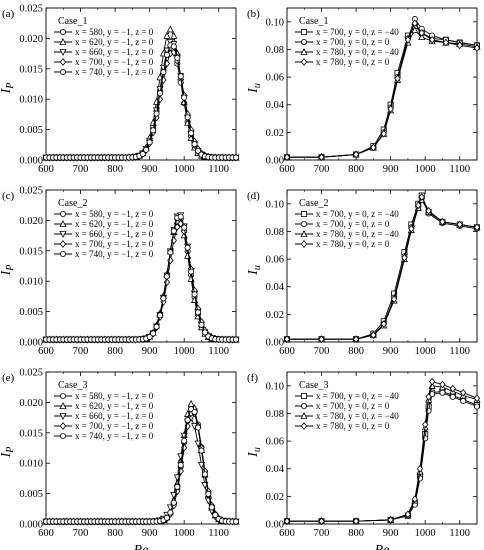 Image resolution: width=484 pixels, height=550 pixels. What do you see at coordinates (353, 42) in the screenshot?
I see `legend-entry: x = 700, y = 0, z = 0` at bounding box center [353, 42].